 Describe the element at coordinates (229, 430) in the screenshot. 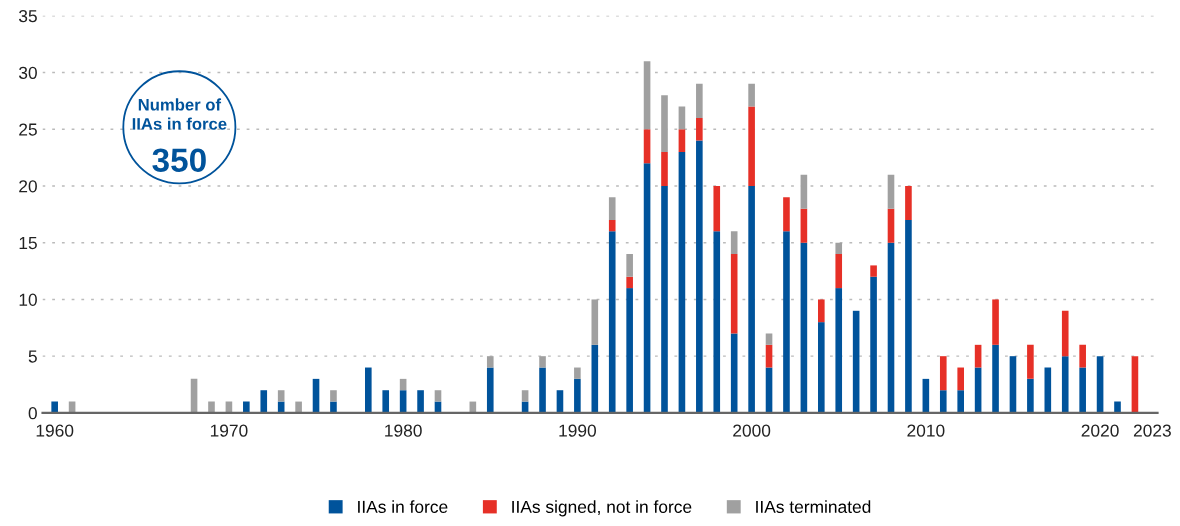

I see `x-tick-label: 1970` at that location.